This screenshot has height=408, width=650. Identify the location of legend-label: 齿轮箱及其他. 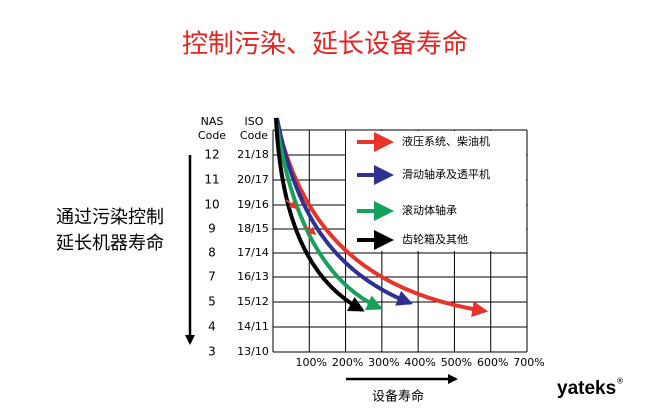
(435, 239).